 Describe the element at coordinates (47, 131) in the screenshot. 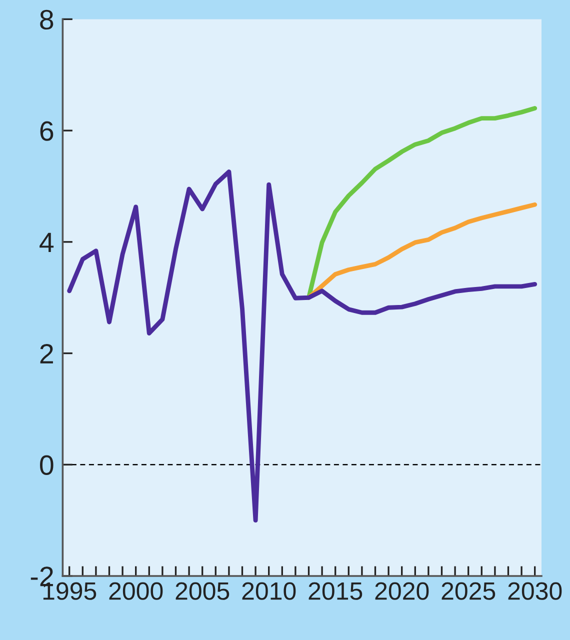

I see `y-tick-label: 6` at that location.